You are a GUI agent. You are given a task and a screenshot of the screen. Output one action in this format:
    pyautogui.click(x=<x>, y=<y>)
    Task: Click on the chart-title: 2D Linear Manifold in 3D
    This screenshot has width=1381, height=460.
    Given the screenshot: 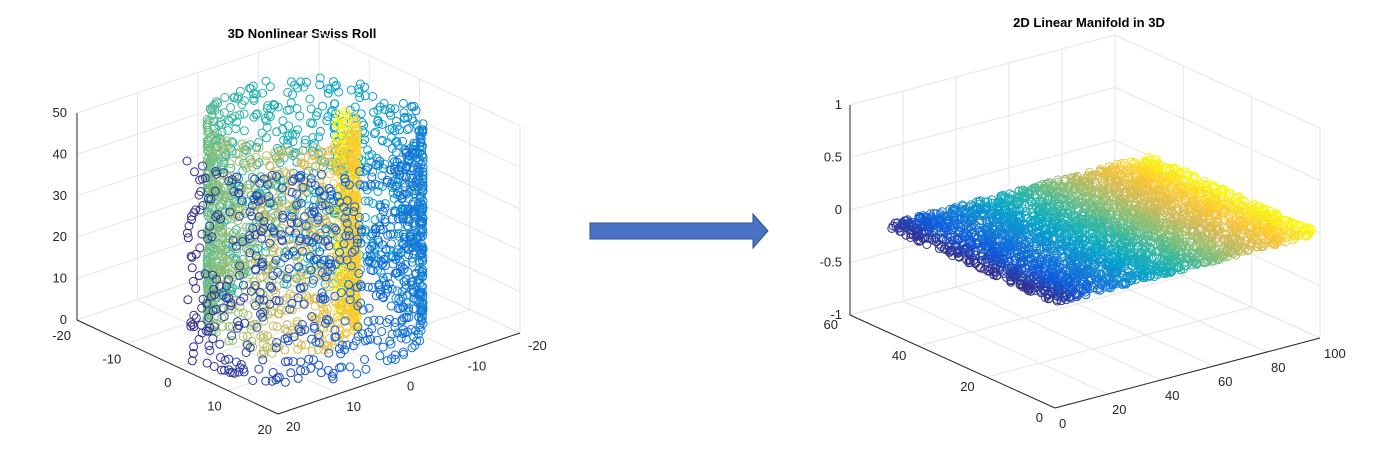 What is the action you would take?
    pyautogui.click(x=1089, y=22)
    